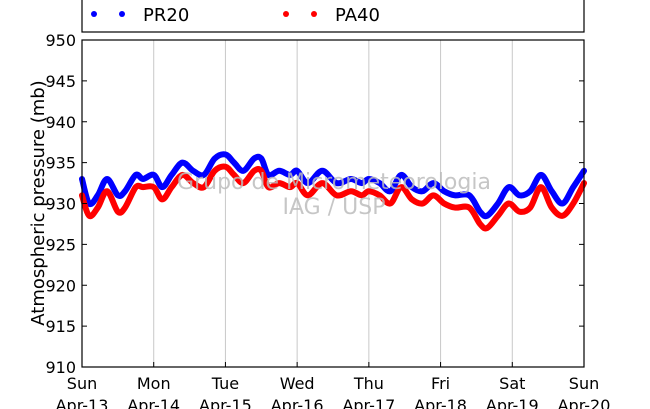 The width and height of the screenshot is (650, 409). I want to click on x-tick-date: Apr-20, so click(584, 402).